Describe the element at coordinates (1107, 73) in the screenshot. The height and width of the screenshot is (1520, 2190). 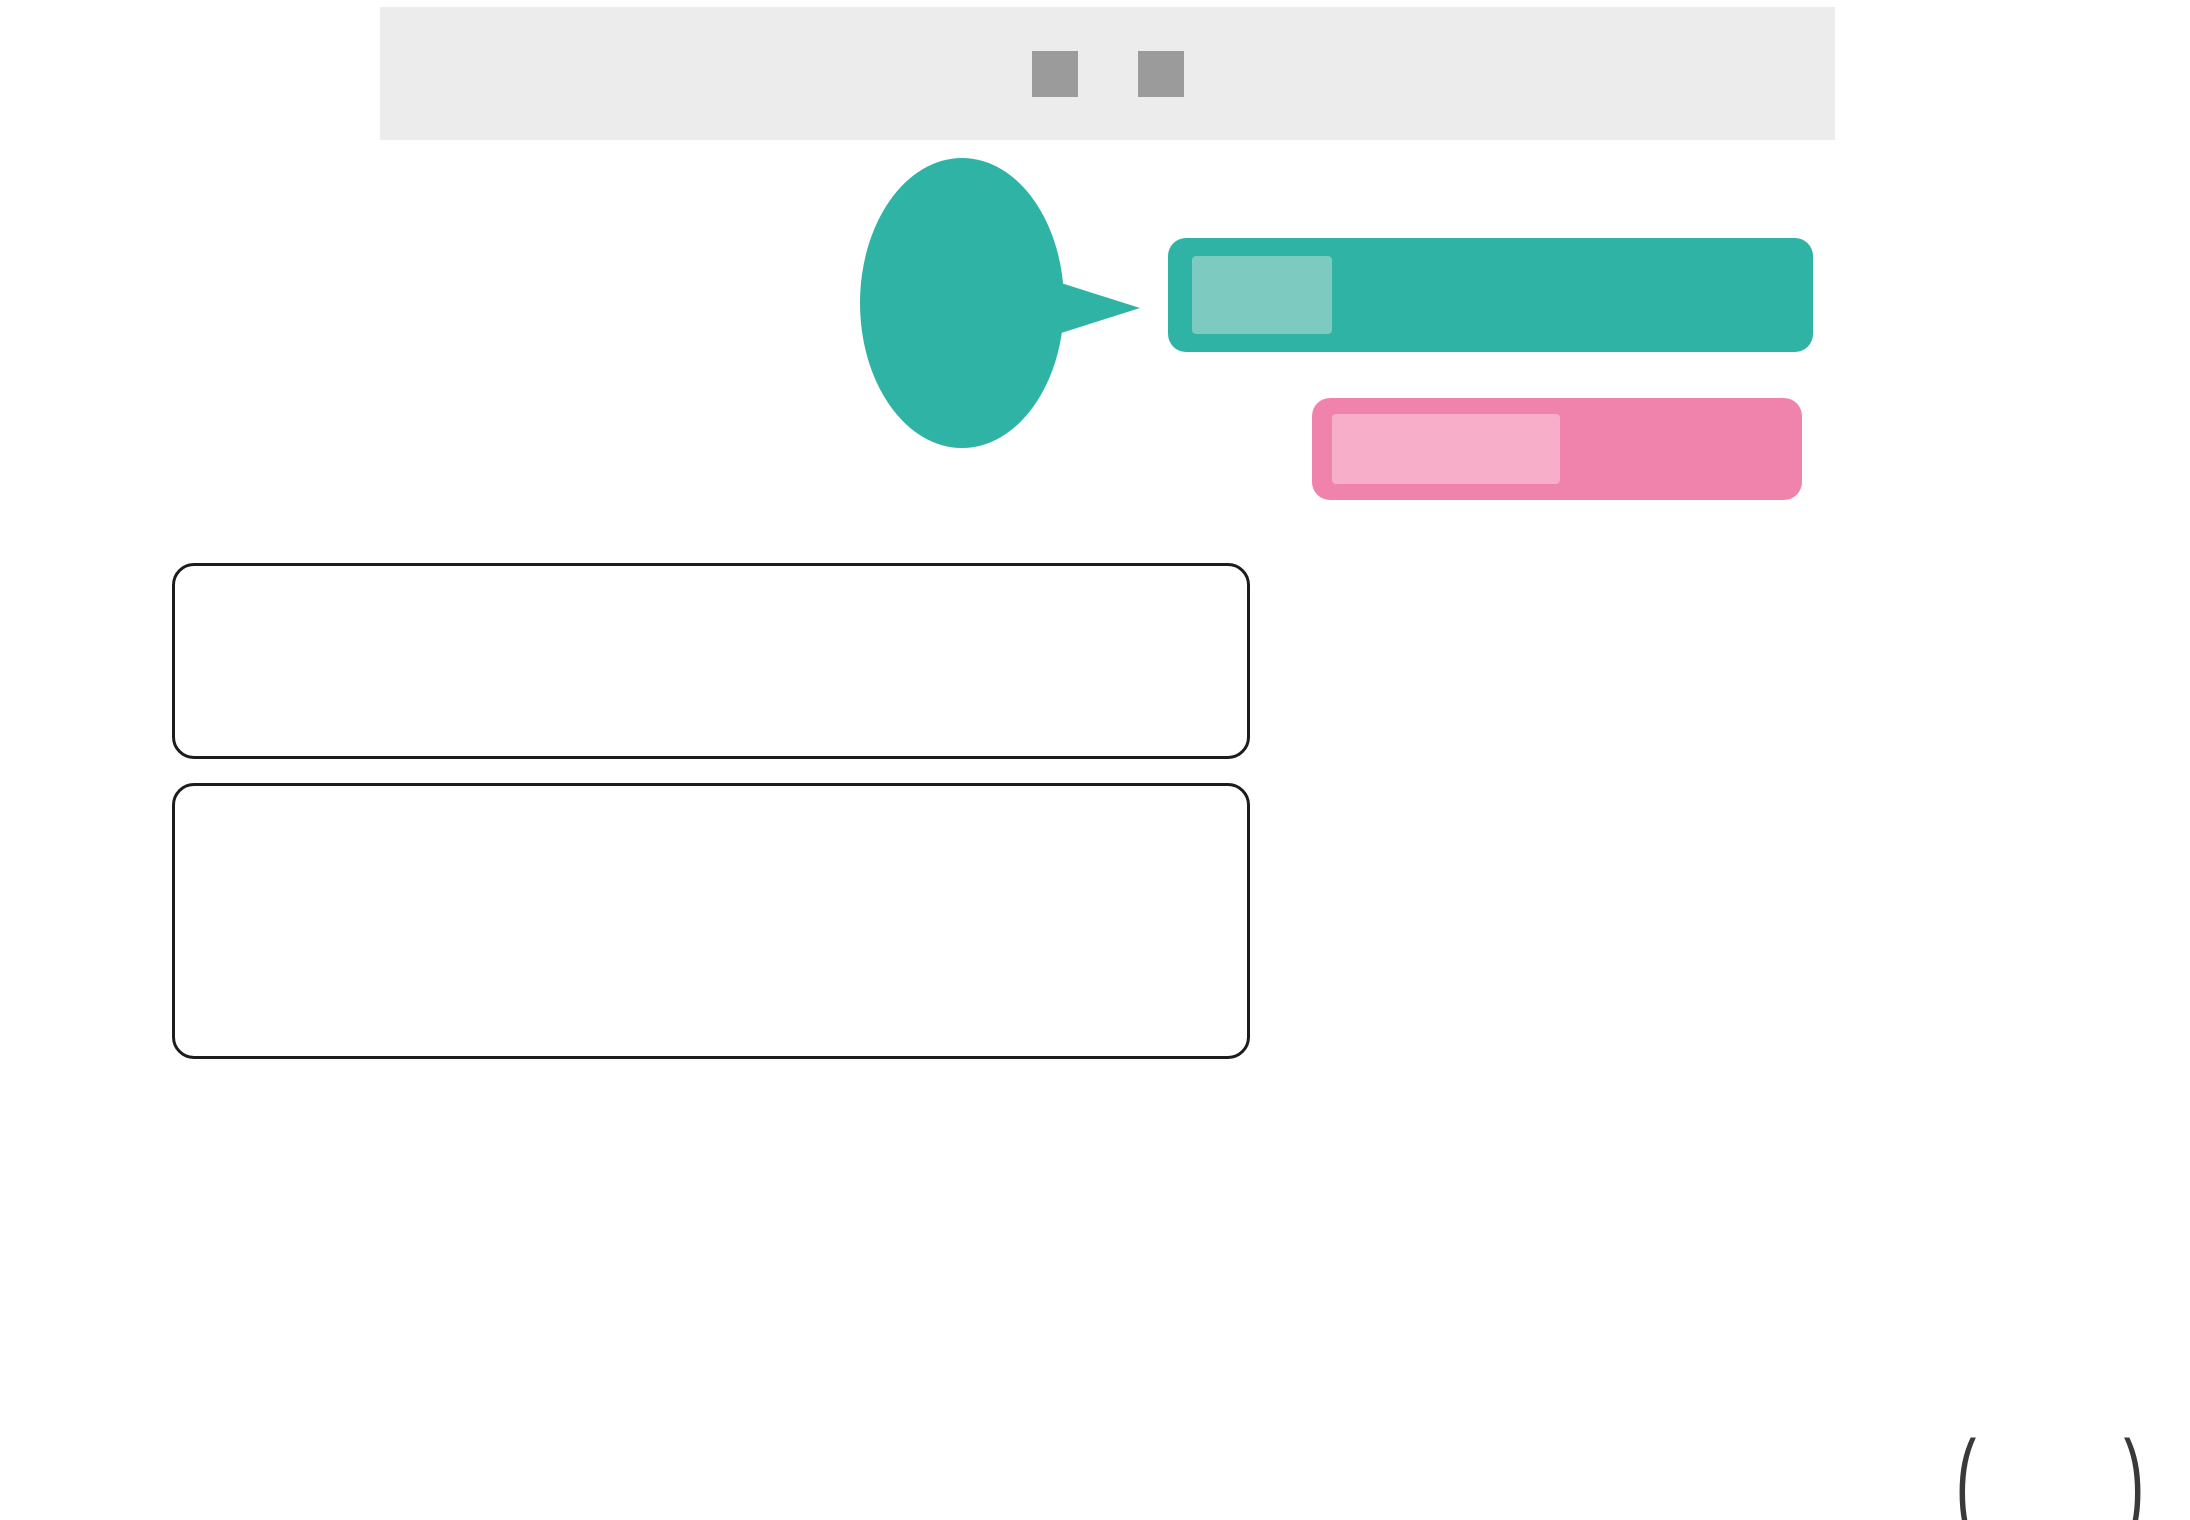
I see `title-banner` at that location.